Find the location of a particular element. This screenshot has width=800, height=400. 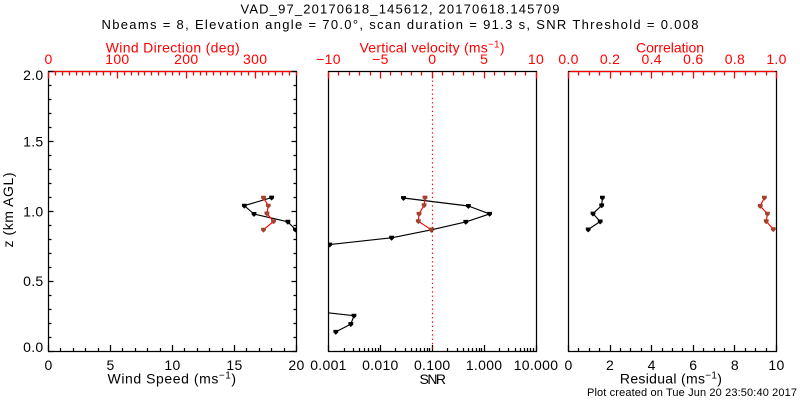

svg-text: 0.4 is located at coordinates (652, 59).